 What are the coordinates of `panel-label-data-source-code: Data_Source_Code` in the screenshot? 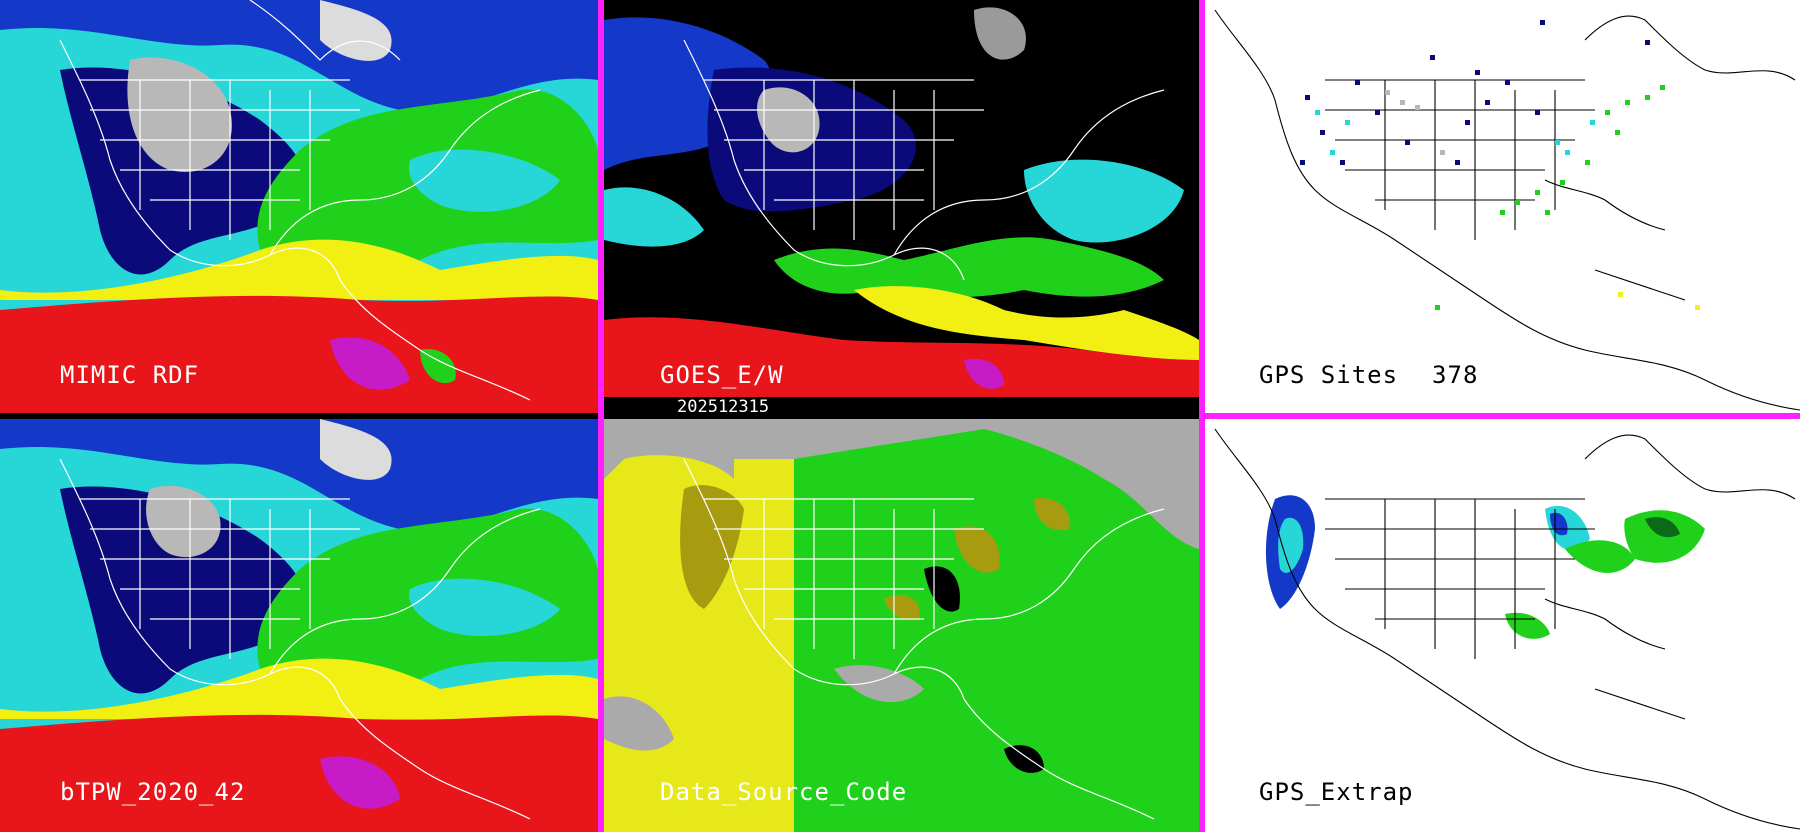 It's located at (784, 792).